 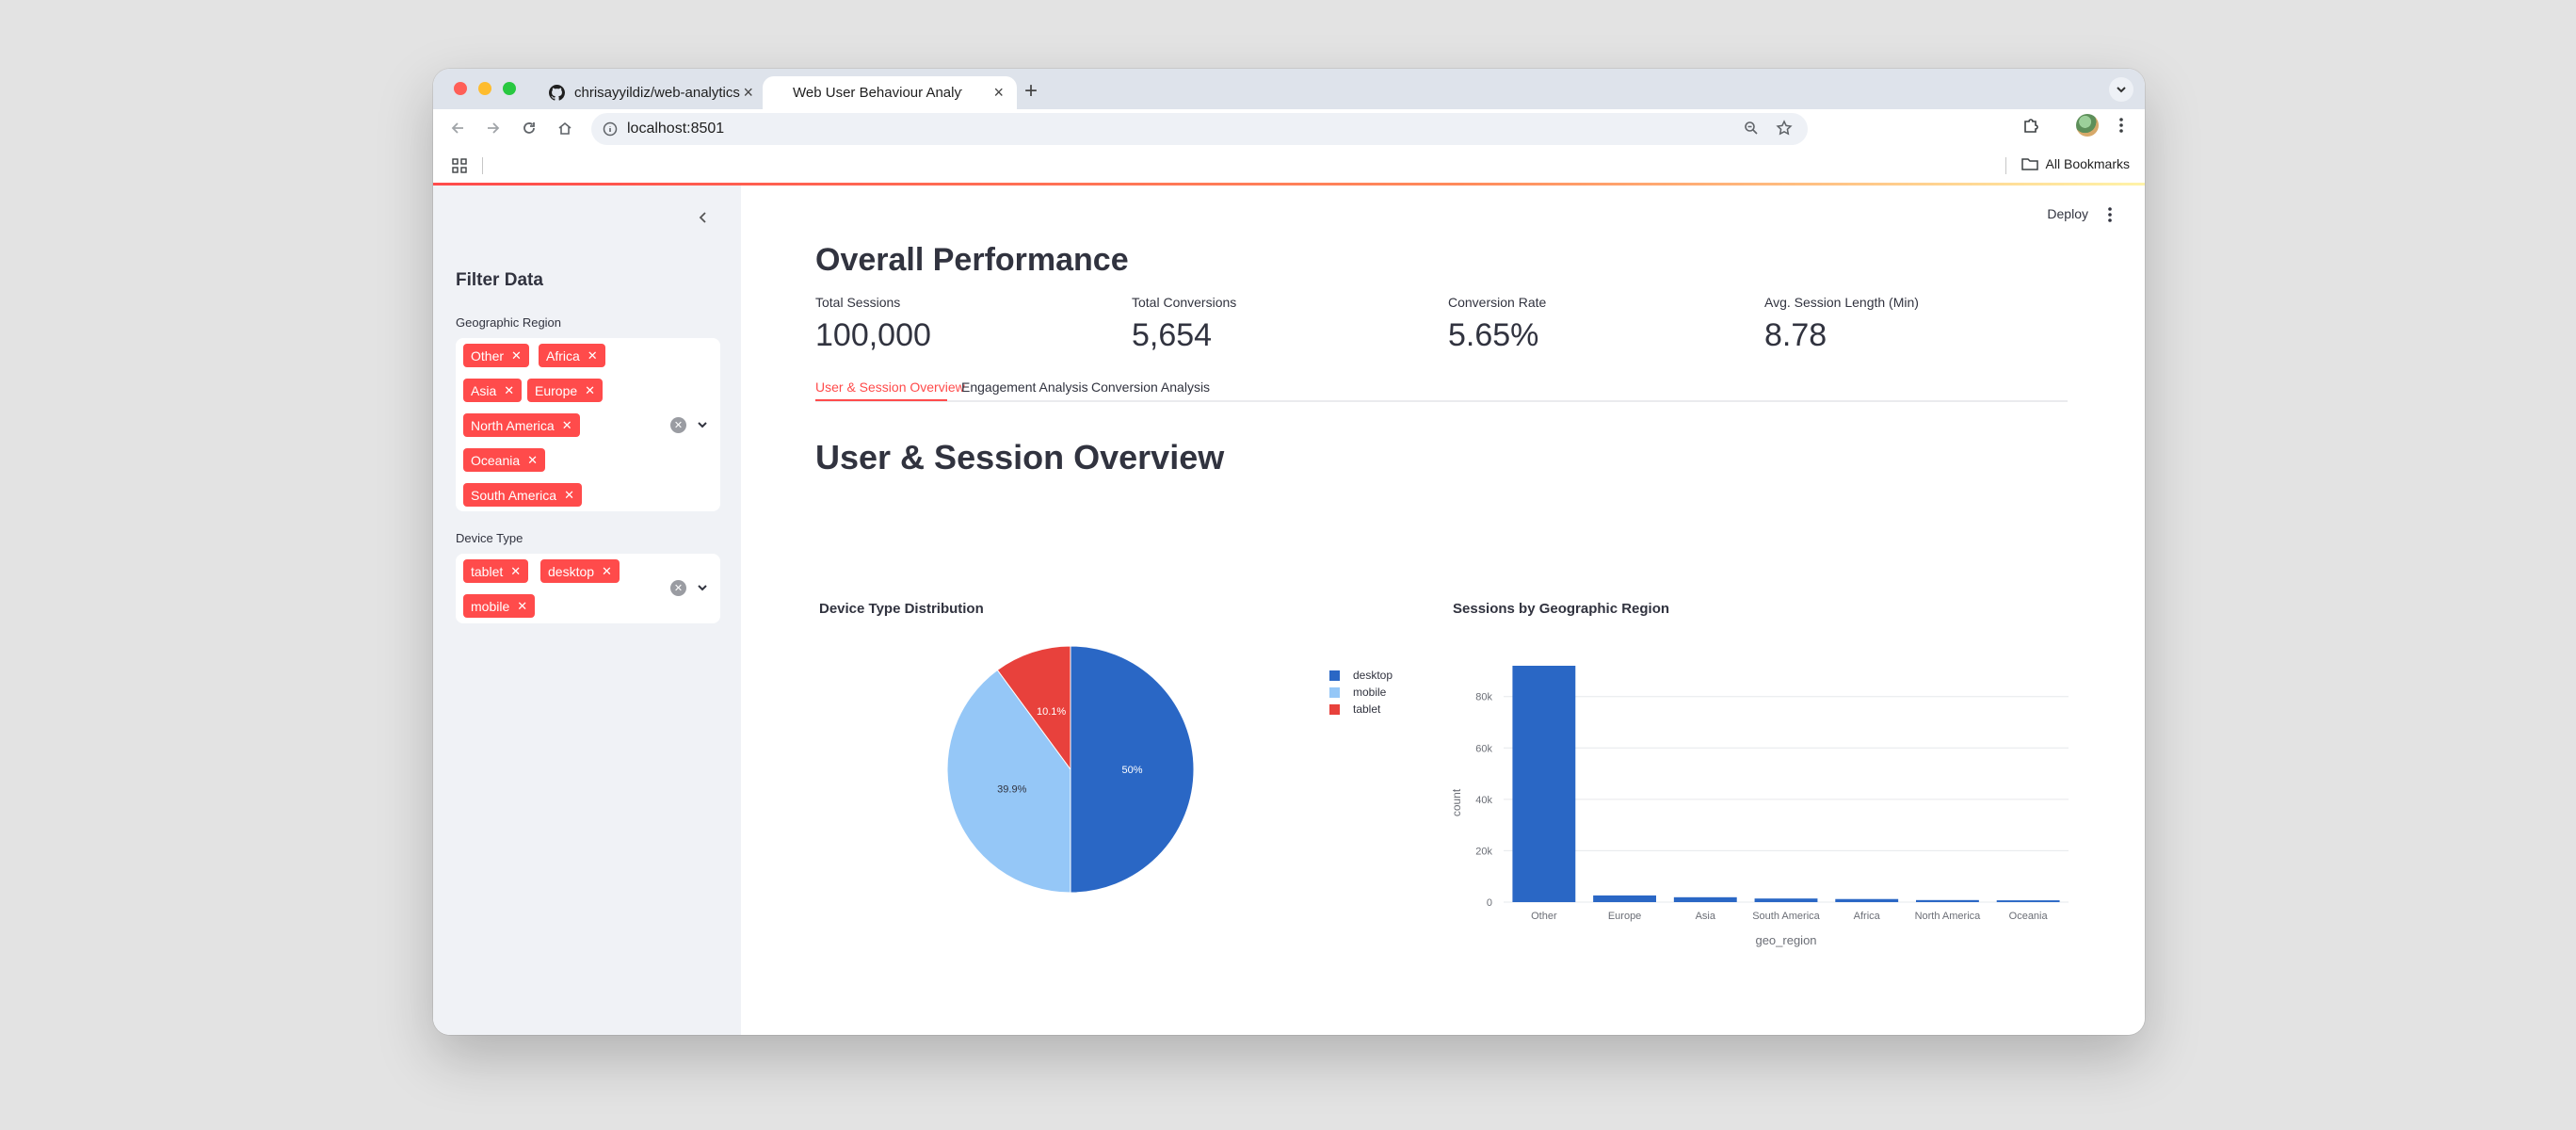 I want to click on bookmark-star-icon, so click(x=1784, y=131).